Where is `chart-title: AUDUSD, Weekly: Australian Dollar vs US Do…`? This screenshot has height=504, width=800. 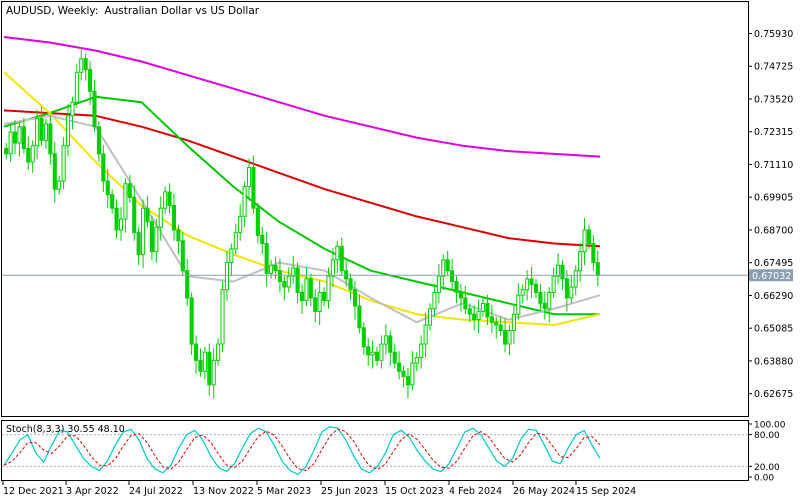 chart-title: AUDUSD, Weekly: Australian Dollar vs US Do… is located at coordinates (133, 11).